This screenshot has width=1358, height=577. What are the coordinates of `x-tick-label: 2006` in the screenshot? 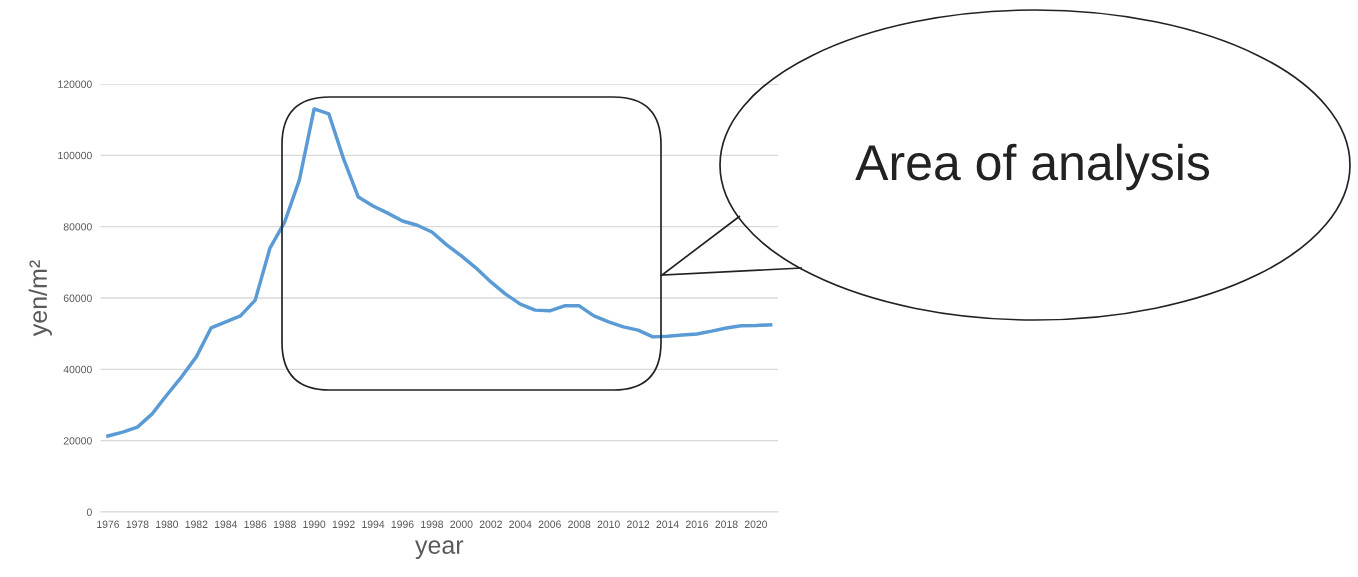 It's located at (549, 524).